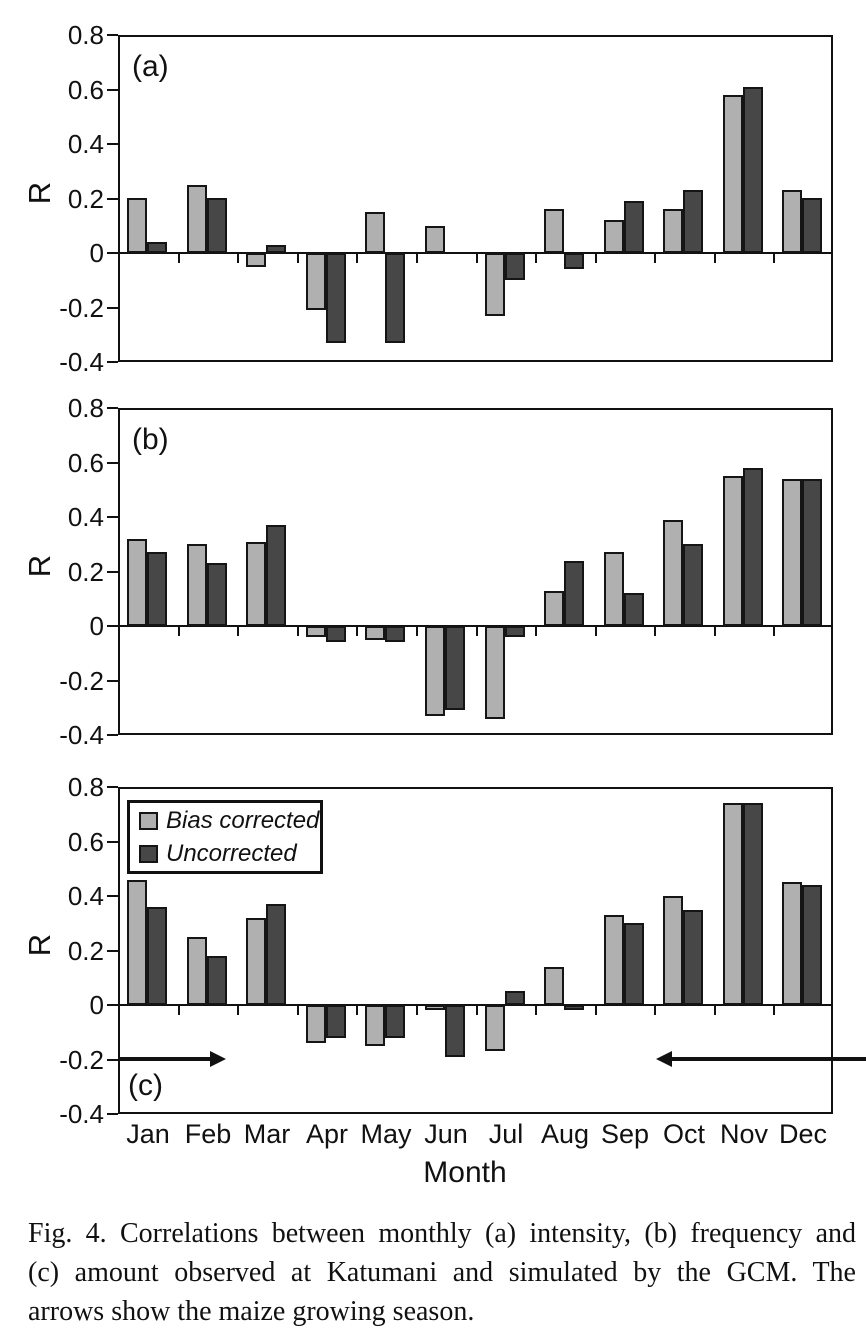  Describe the element at coordinates (316, 1024) in the screenshot. I see `bar-c-apr-bias-corrected` at that location.